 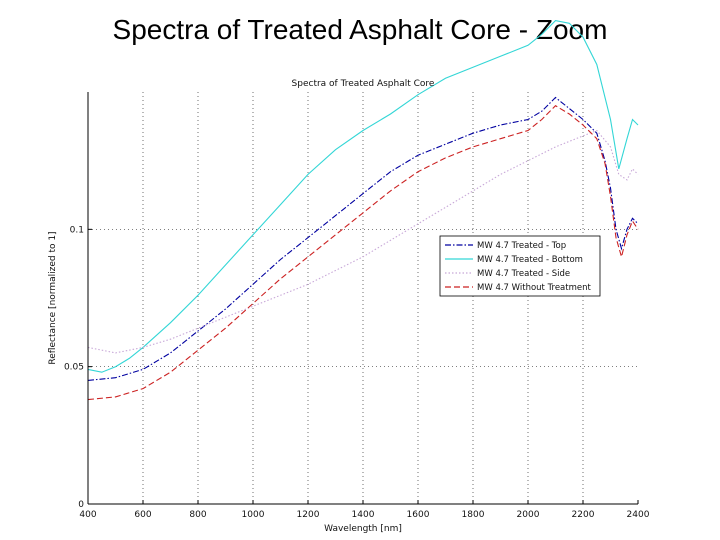 I want to click on x-tick-label: 1800, so click(x=473, y=515).